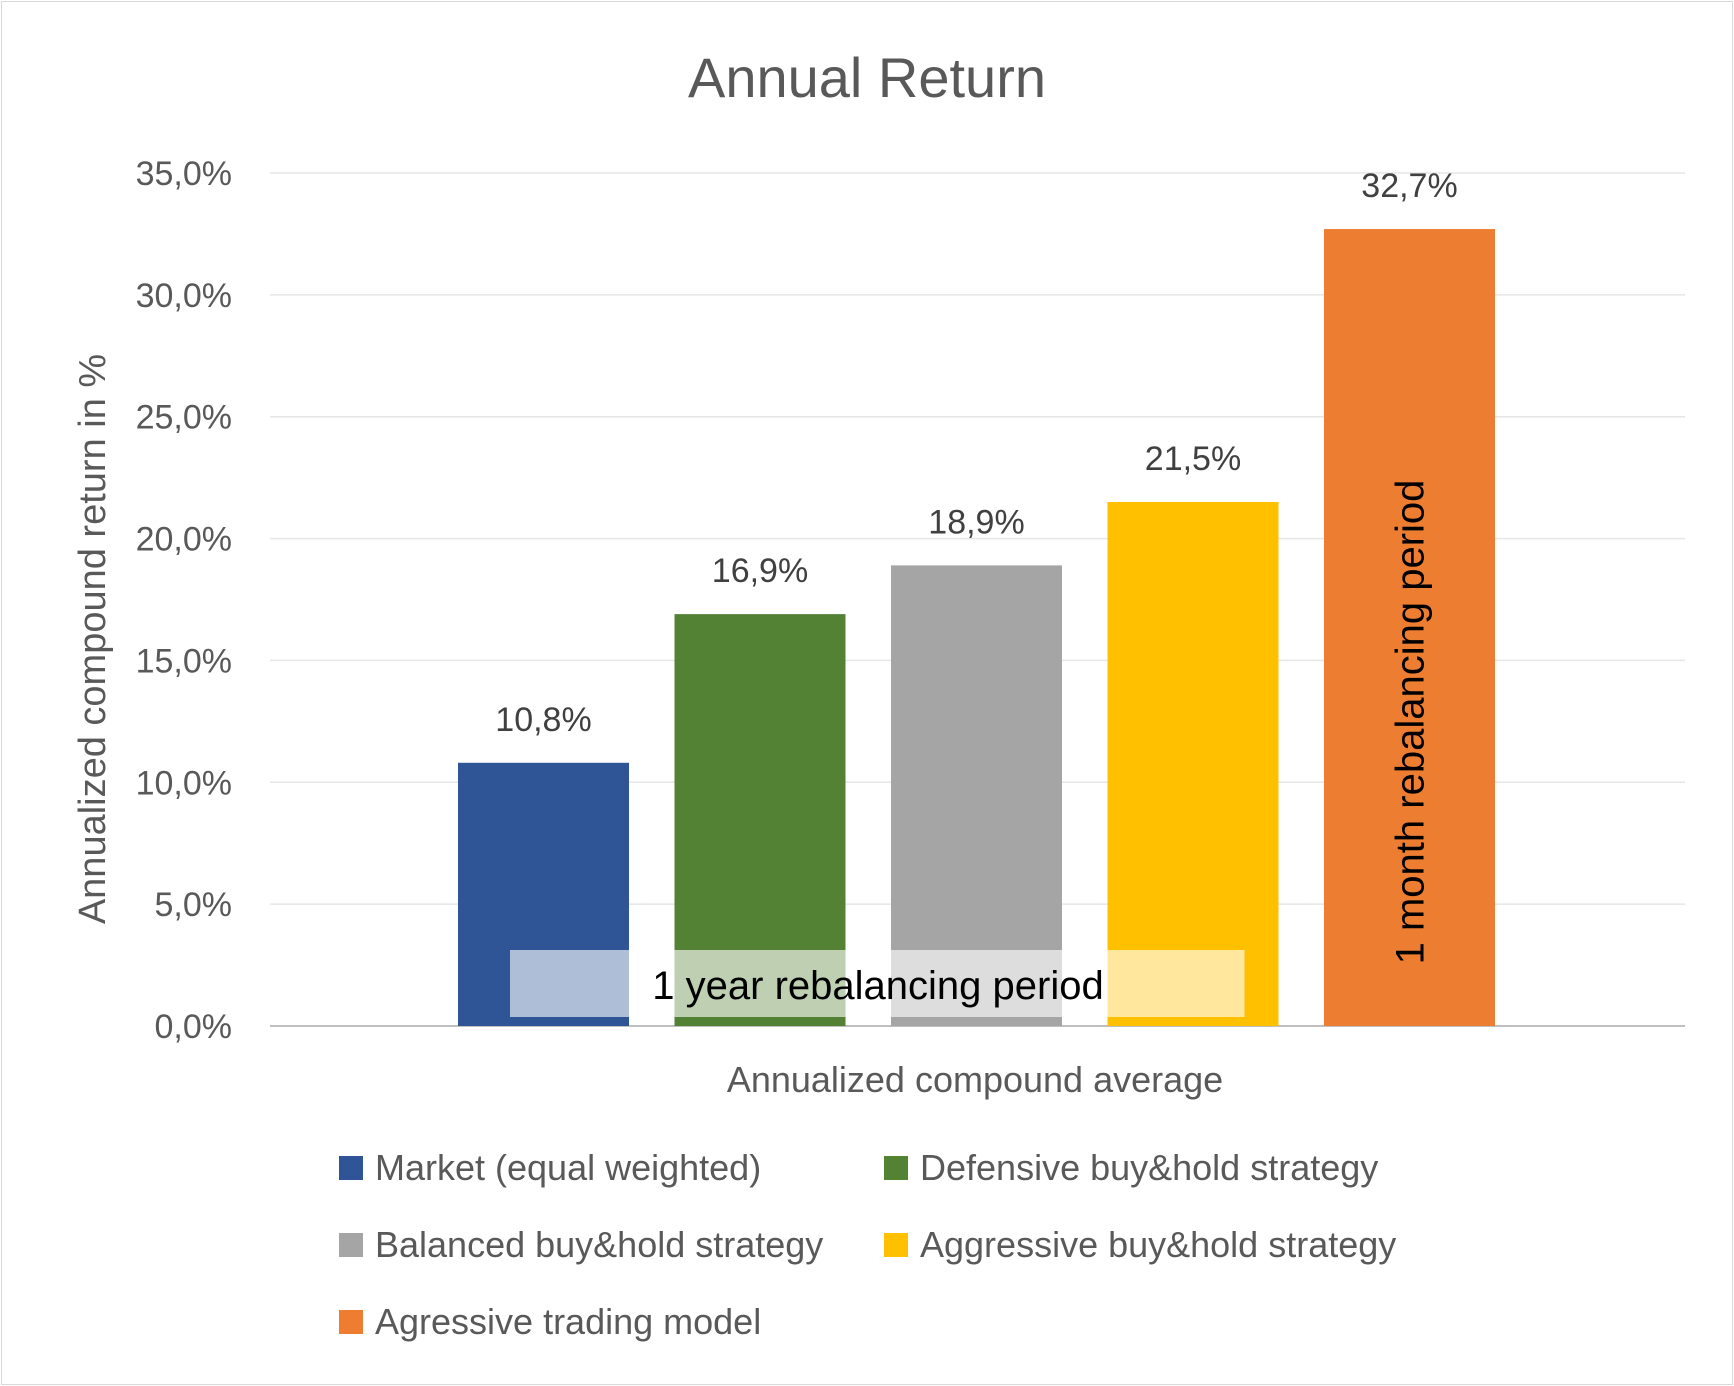 Image resolution: width=1734 pixels, height=1386 pixels. I want to click on legend-item-balanced: Balanced buy&hold strategy, so click(581, 1245).